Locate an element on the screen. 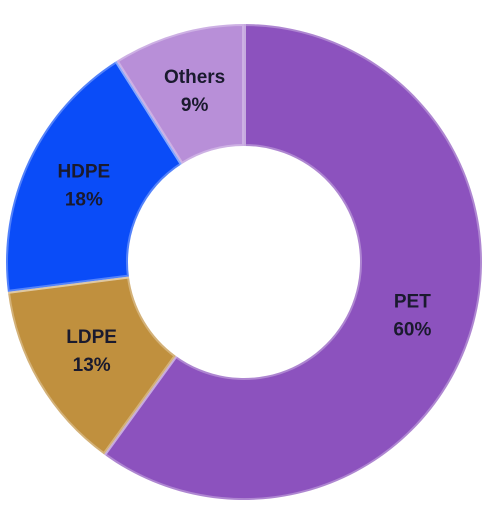 Image resolution: width=484 pixels, height=526 pixels. slice-label: HDPE is located at coordinates (83, 172).